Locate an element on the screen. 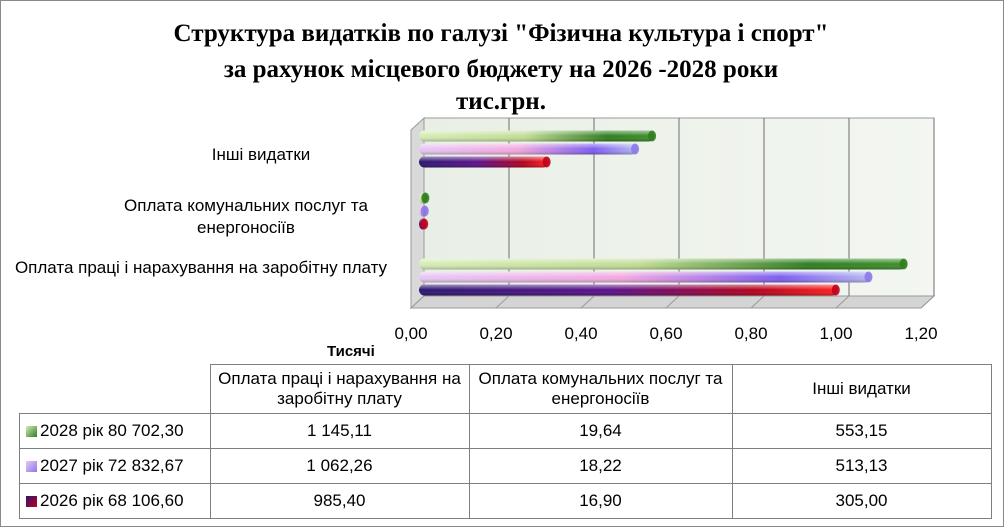 The image size is (1004, 527). data-label: 1 145,11 is located at coordinates (339, 431).